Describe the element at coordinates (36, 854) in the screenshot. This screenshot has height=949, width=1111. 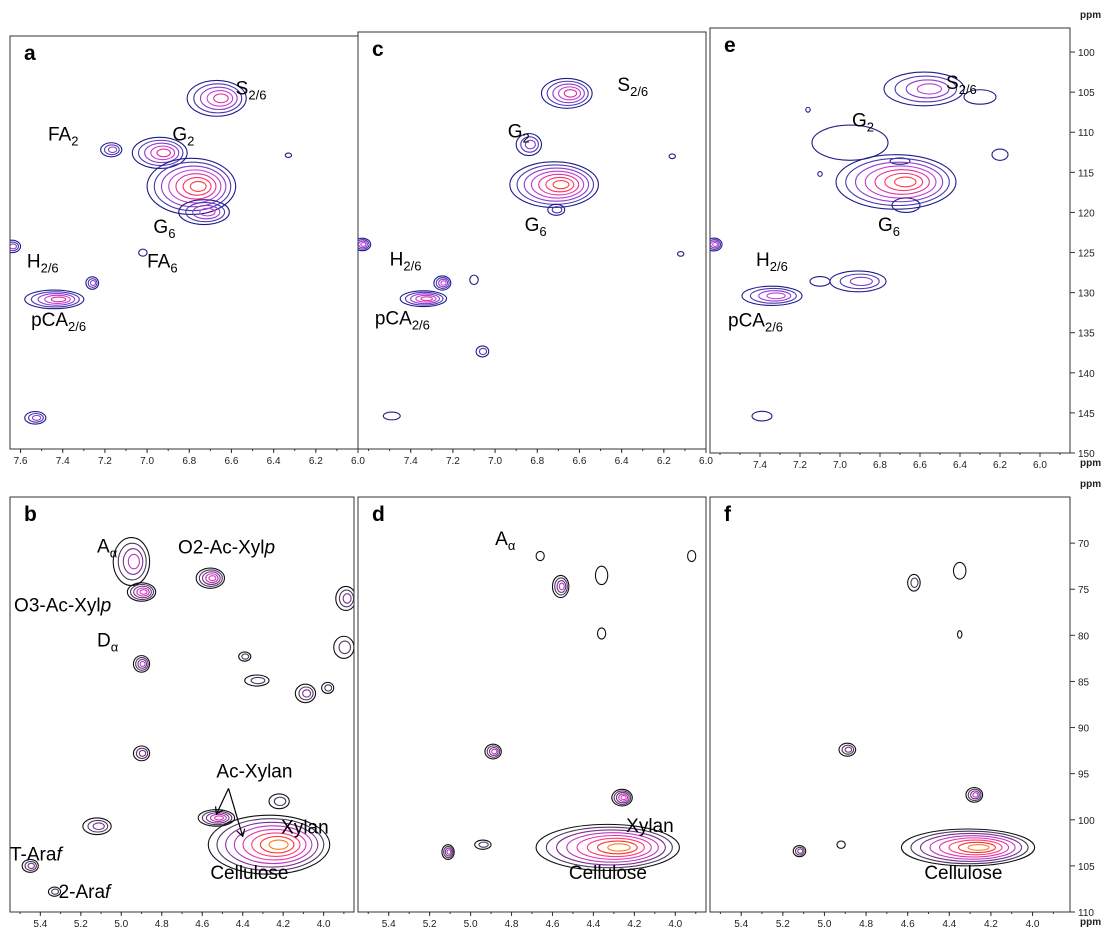
I see `peak-label: T-Araf` at that location.